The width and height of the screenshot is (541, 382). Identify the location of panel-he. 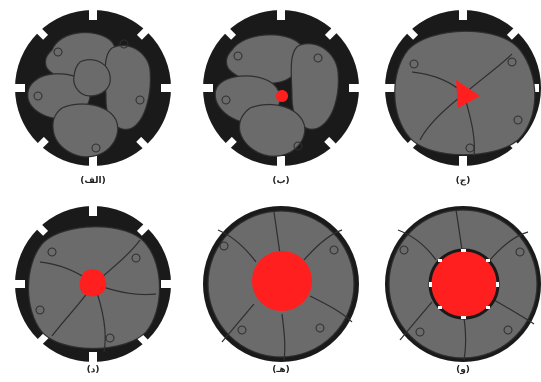
(281, 284).